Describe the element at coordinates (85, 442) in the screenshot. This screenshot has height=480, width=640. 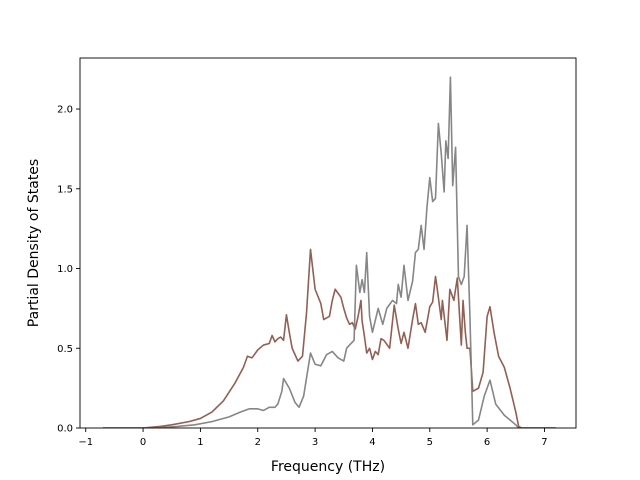
I see `x-tick-label: −1` at that location.